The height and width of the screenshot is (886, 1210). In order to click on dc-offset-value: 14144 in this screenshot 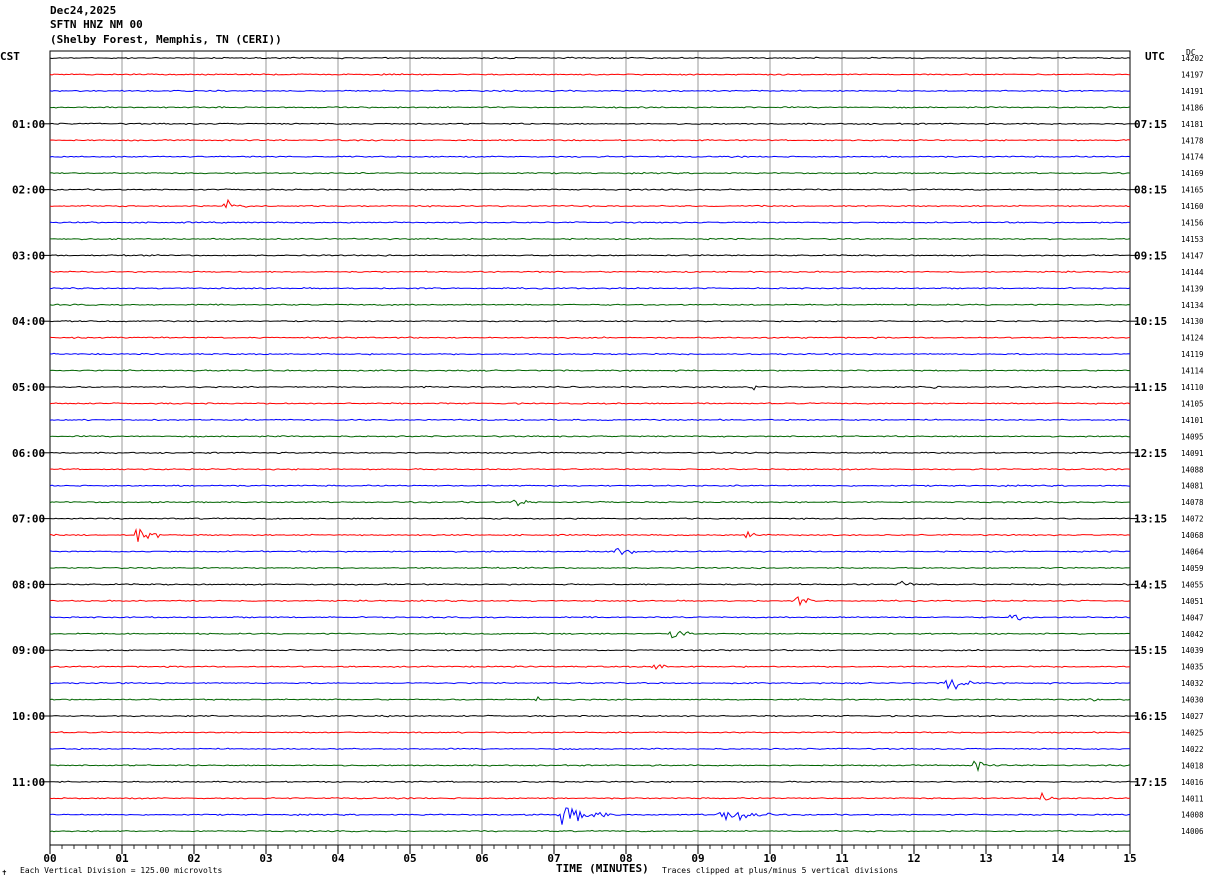, I will do `click(1192, 272)`.